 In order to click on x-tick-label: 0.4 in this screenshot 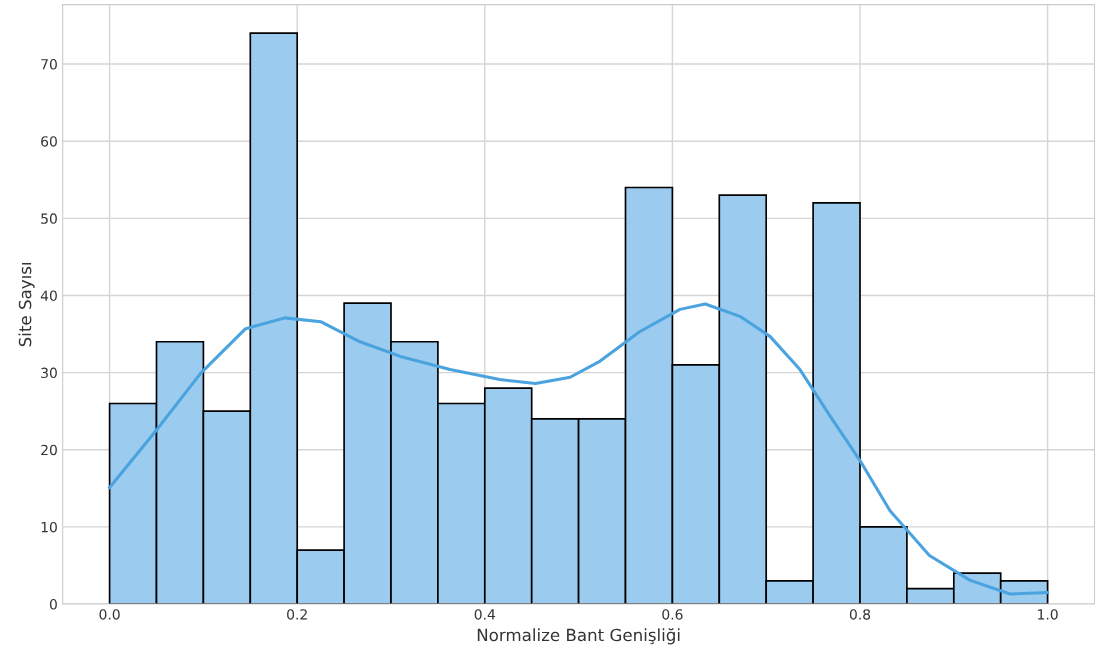, I will do `click(485, 614)`.